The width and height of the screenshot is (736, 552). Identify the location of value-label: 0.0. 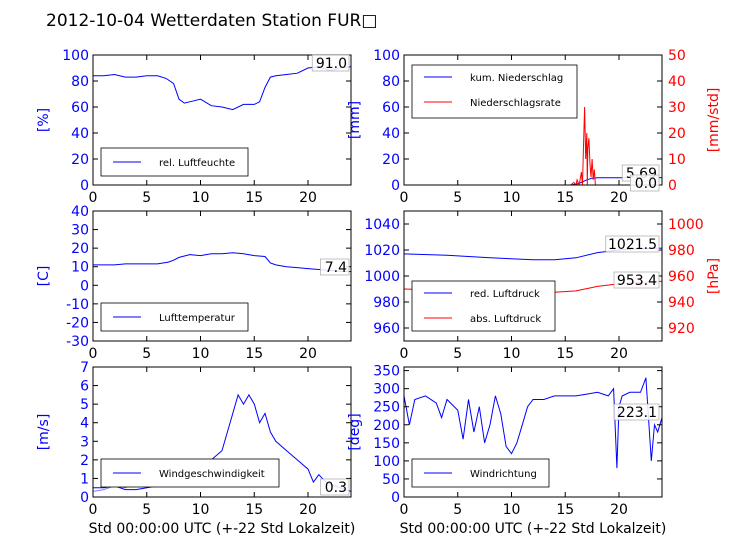
(646, 184).